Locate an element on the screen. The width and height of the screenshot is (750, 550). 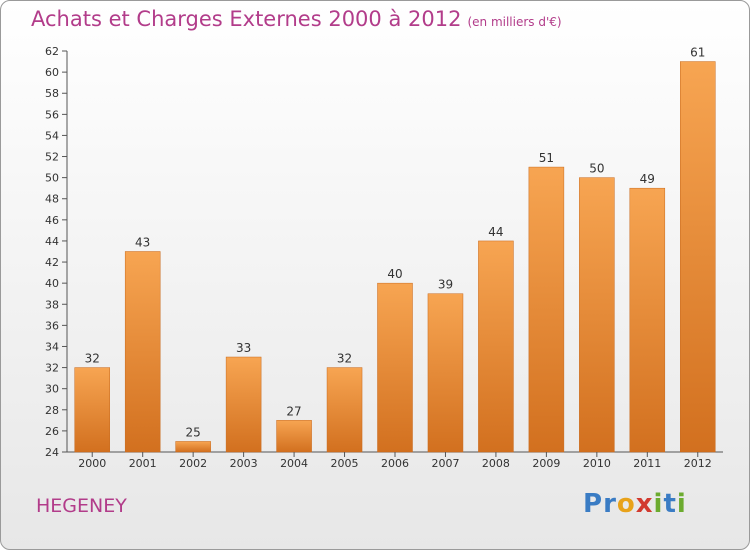
x-tick-label: 2009 is located at coordinates (546, 463).